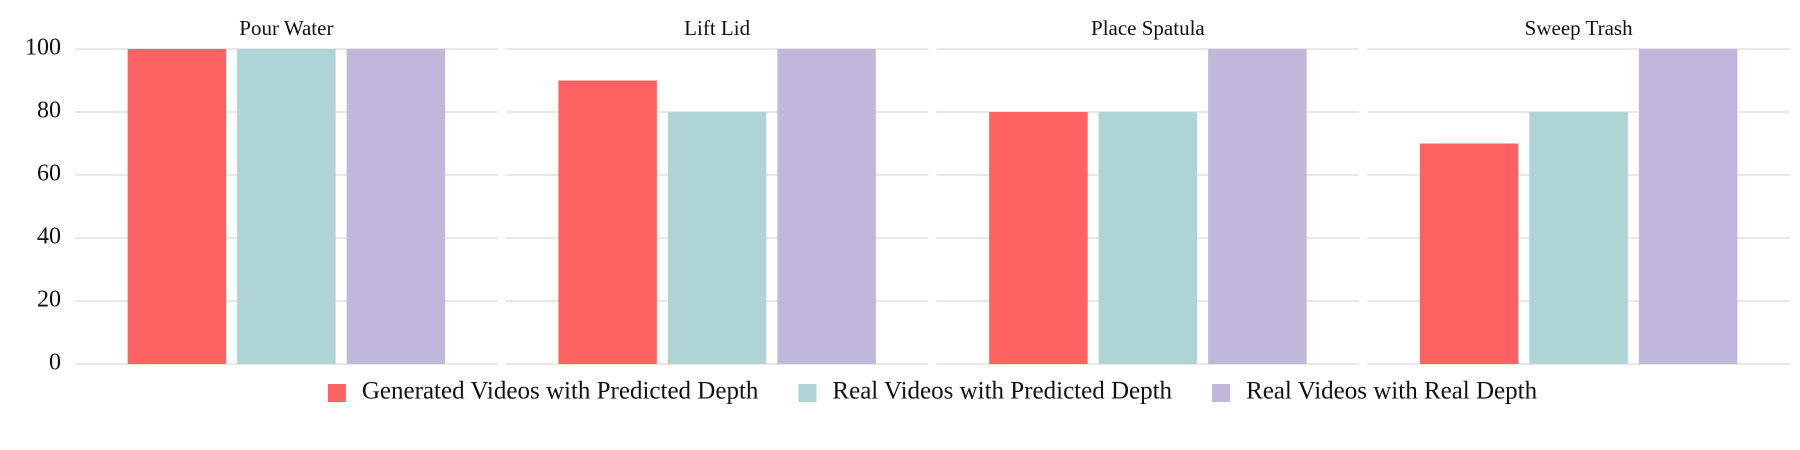  What do you see at coordinates (49, 300) in the screenshot?
I see `y-tick-label: 20` at bounding box center [49, 300].